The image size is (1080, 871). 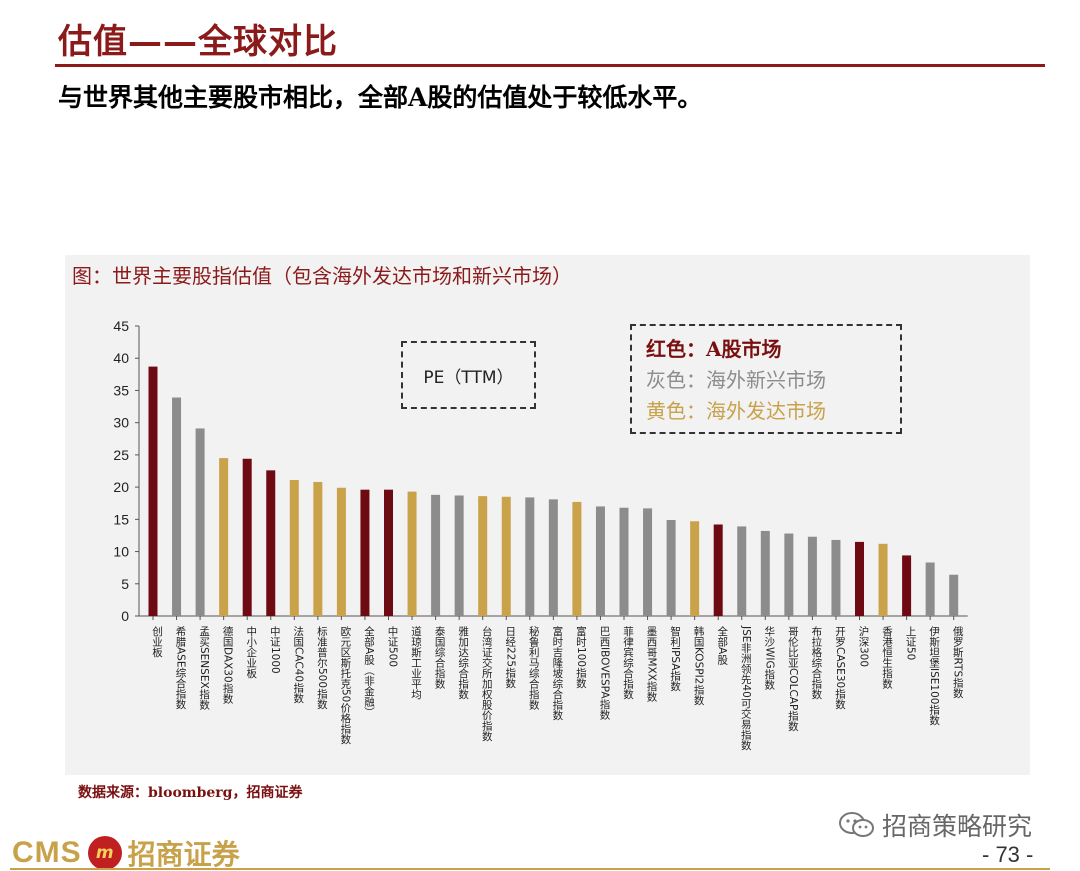 I want to click on x-tick-label: 秘鲁利马综合指数, so click(x=534, y=668).